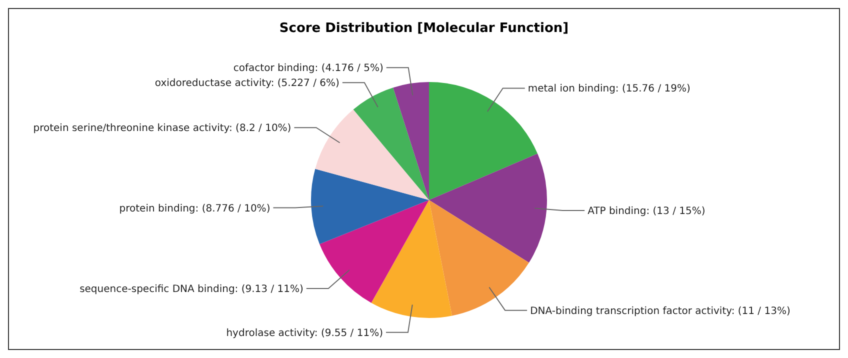 The height and width of the screenshot is (358, 848). What do you see at coordinates (647, 211) in the screenshot?
I see `slice-label: ATP binding: (13 / 15%)` at bounding box center [647, 211].